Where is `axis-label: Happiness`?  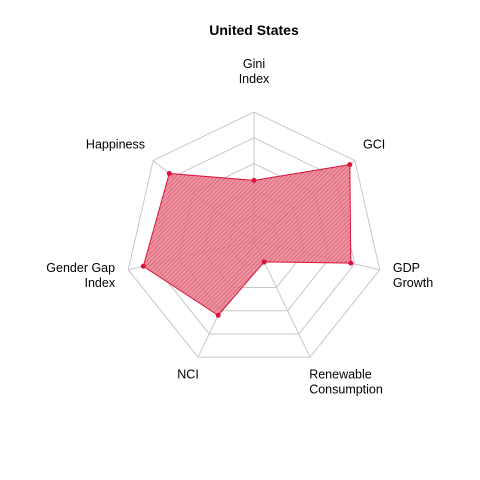
axis-label: Happiness is located at coordinates (115, 145).